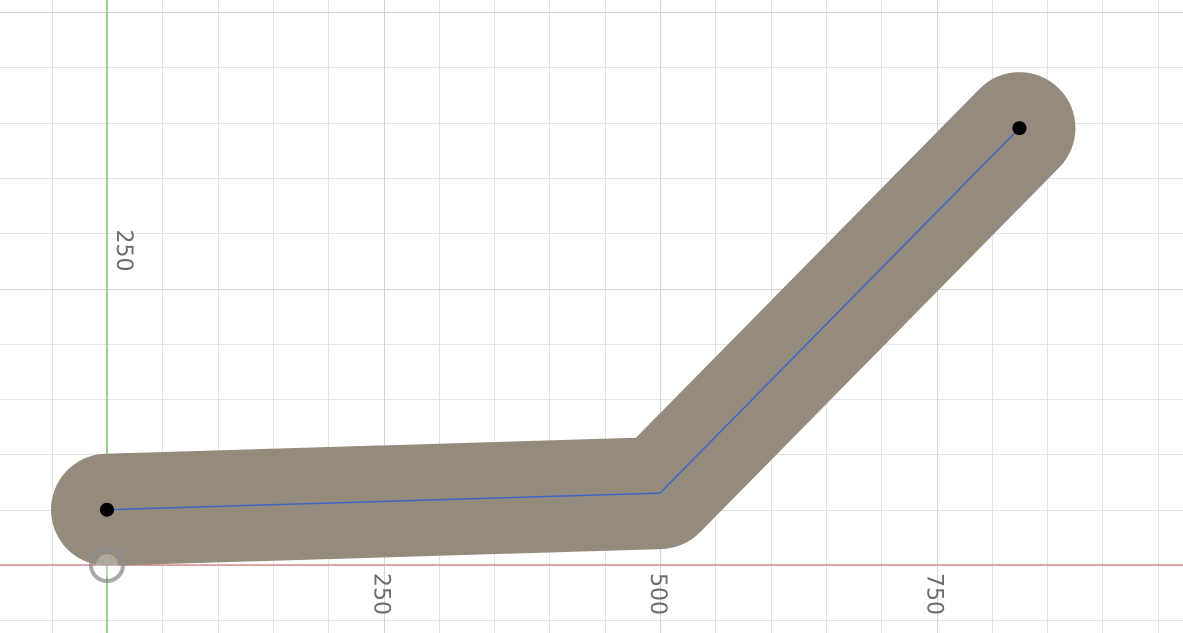 Image resolution: width=1183 pixels, height=633 pixels. What do you see at coordinates (107, 509) in the screenshot?
I see `sketch-point-start` at bounding box center [107, 509].